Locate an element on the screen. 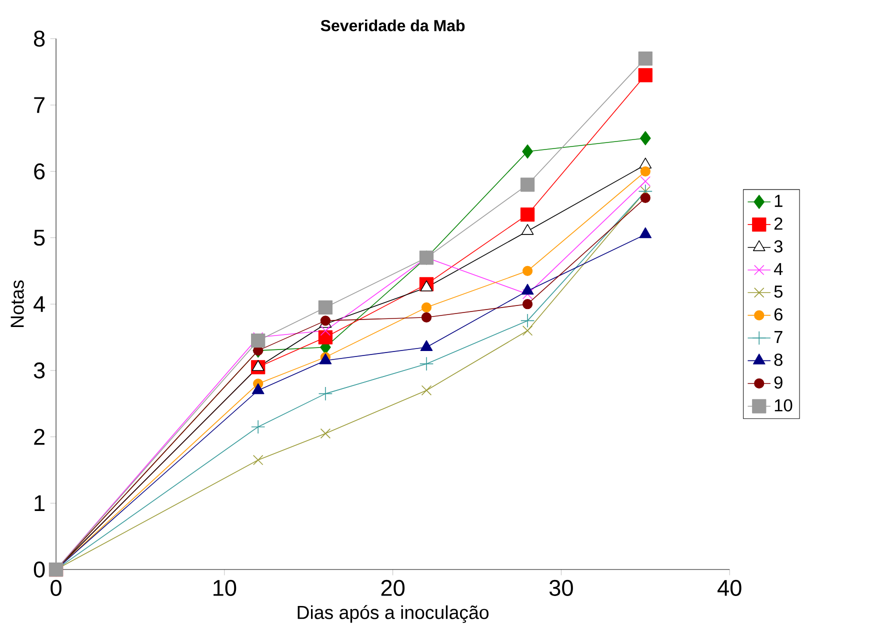  y-tick-label: 4 is located at coordinates (39, 304).